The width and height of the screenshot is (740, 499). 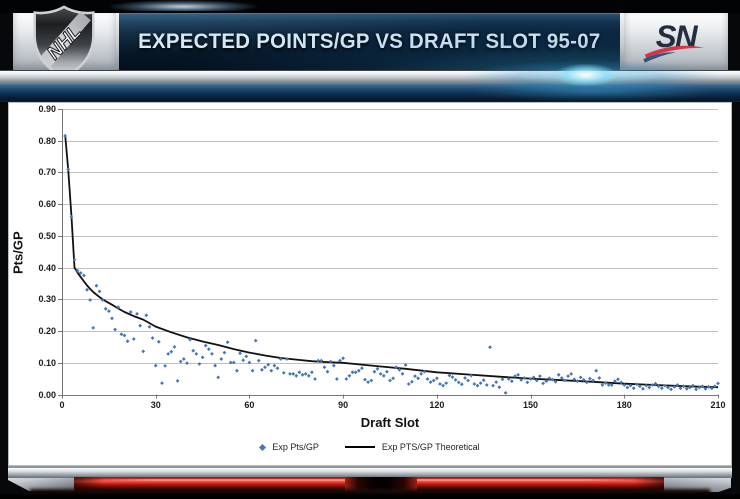 I want to click on banner-top-black, so click(x=370, y=6).